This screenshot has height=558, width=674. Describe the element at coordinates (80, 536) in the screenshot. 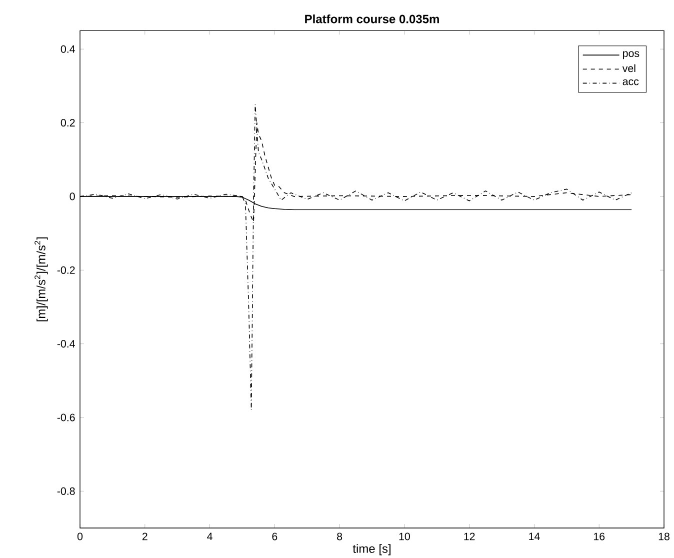

I see `x-tick-label: 0` at that location.